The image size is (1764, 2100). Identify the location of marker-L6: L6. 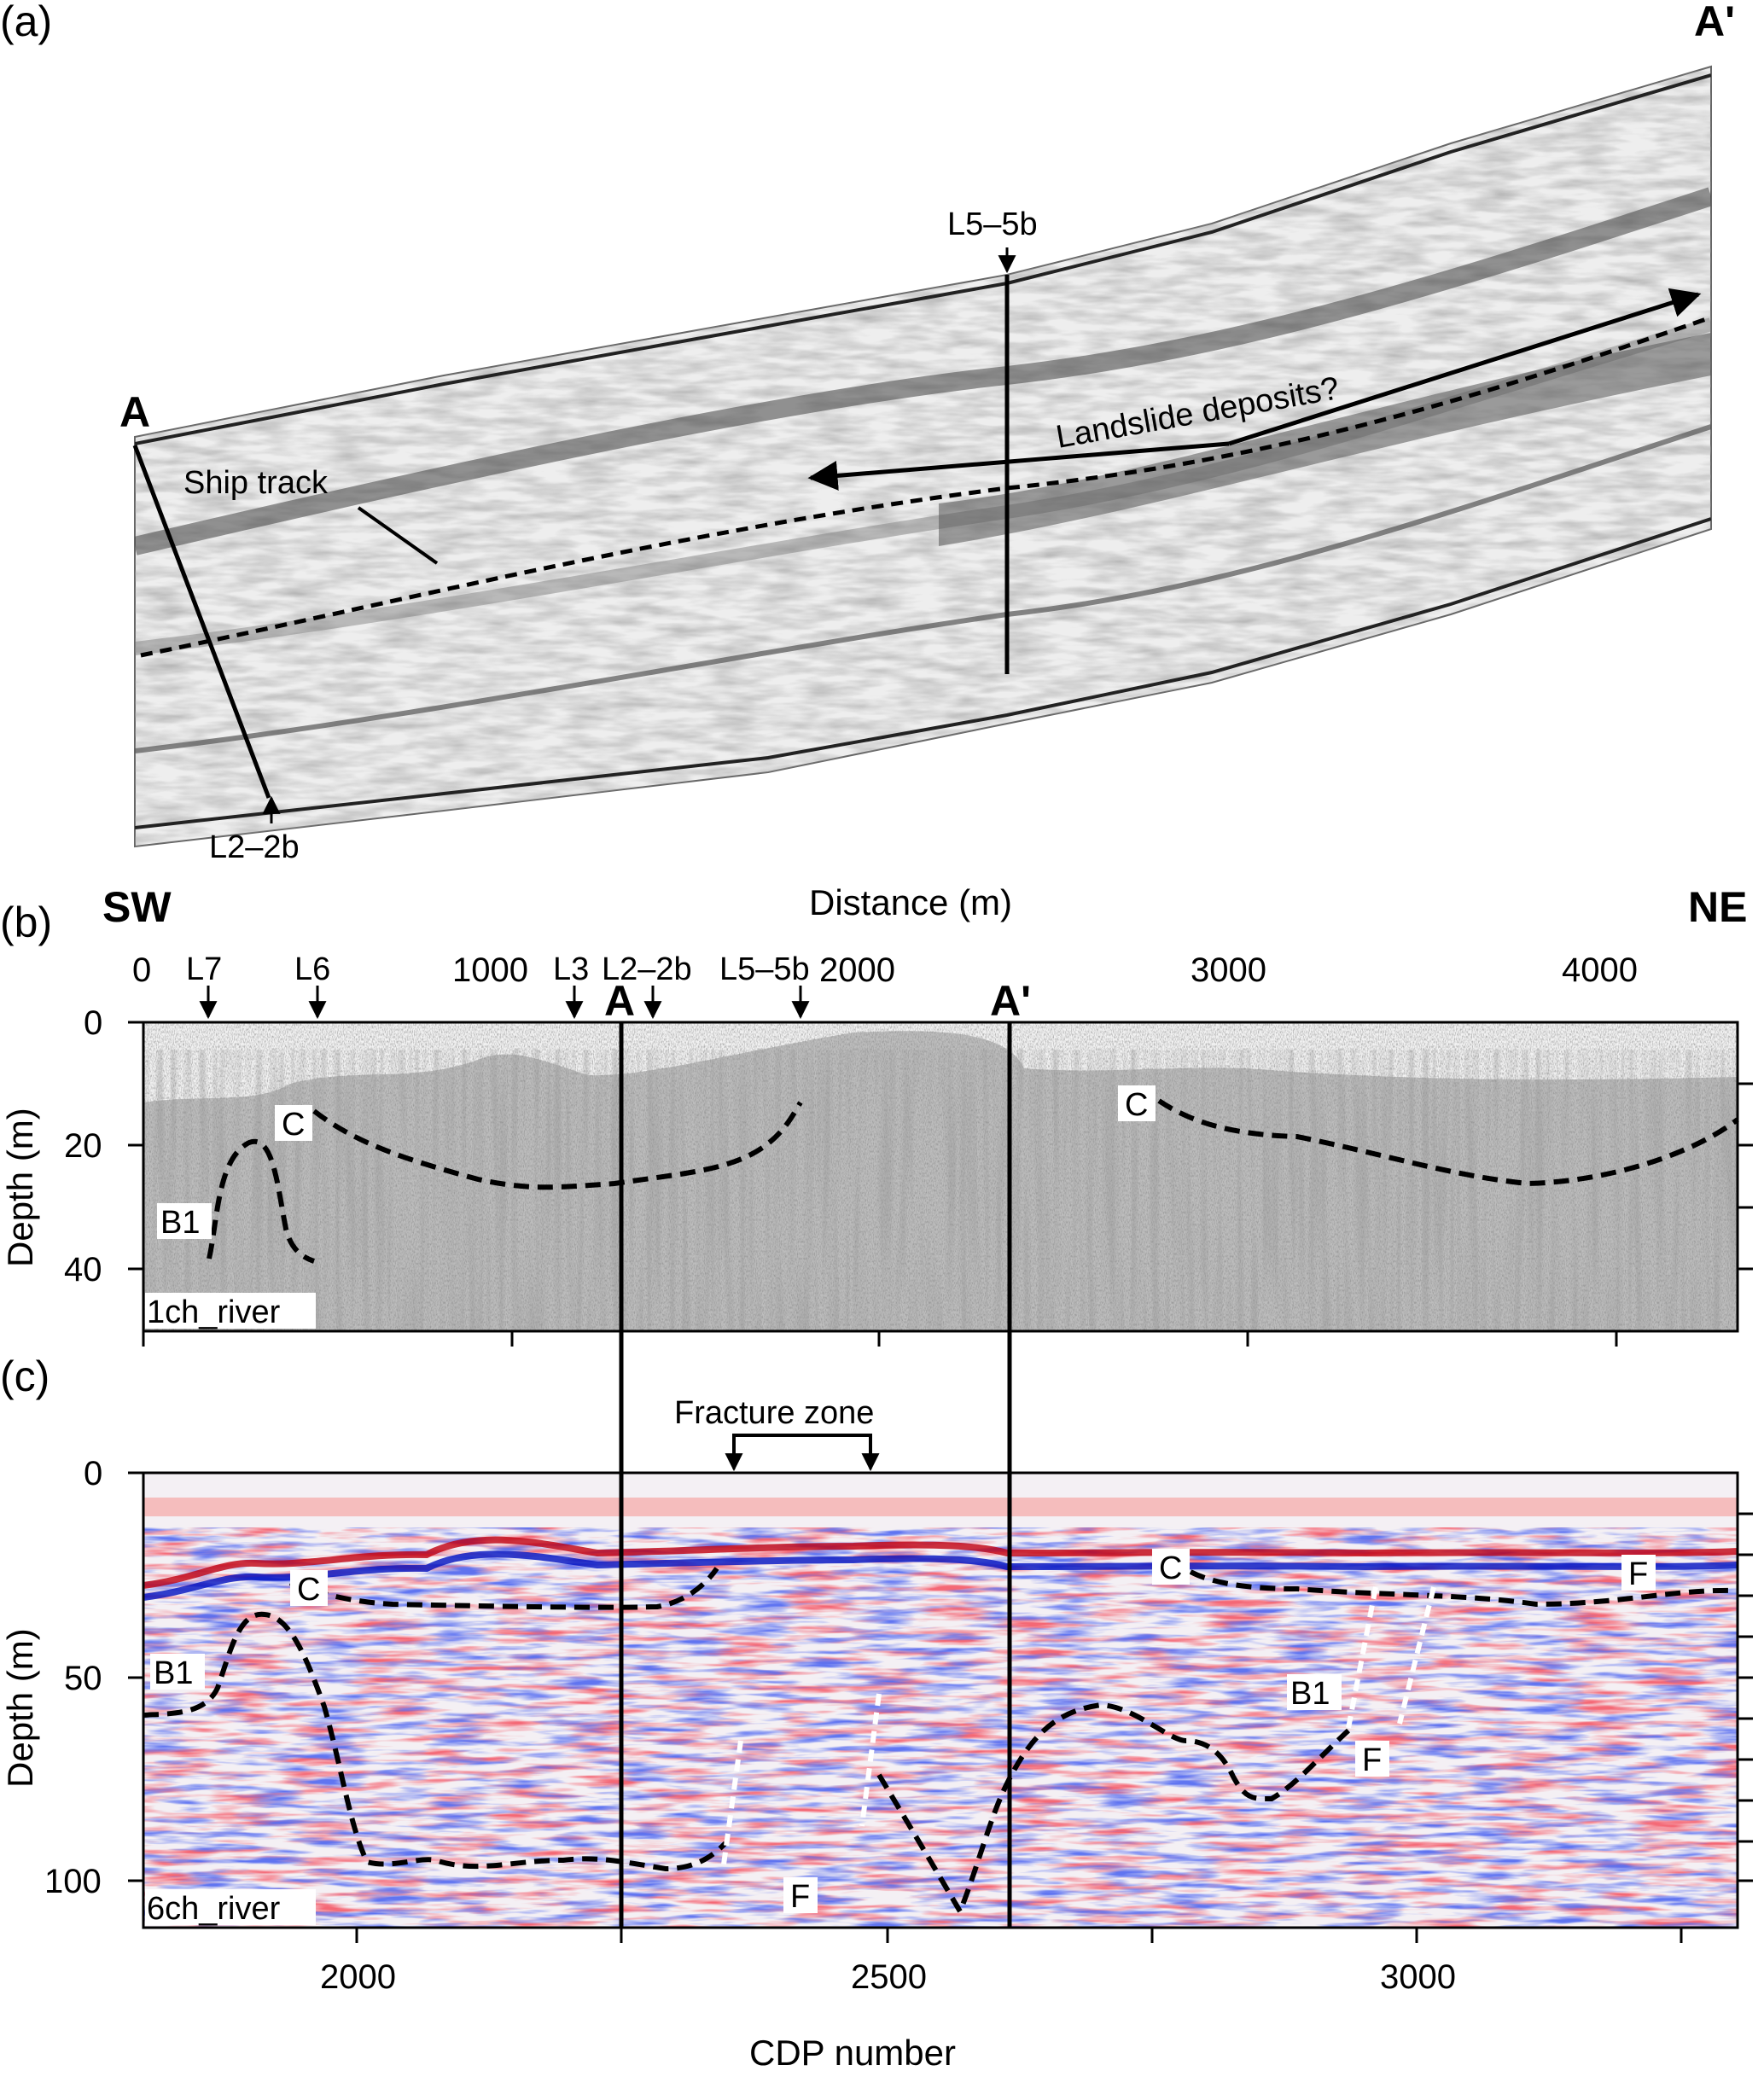
(312, 969).